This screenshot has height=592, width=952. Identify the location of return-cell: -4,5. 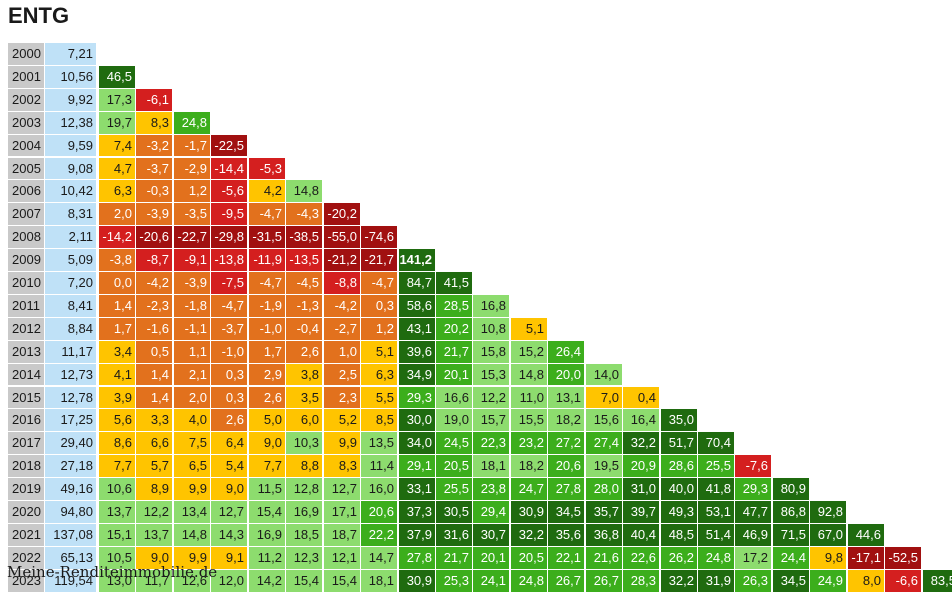
(304, 283).